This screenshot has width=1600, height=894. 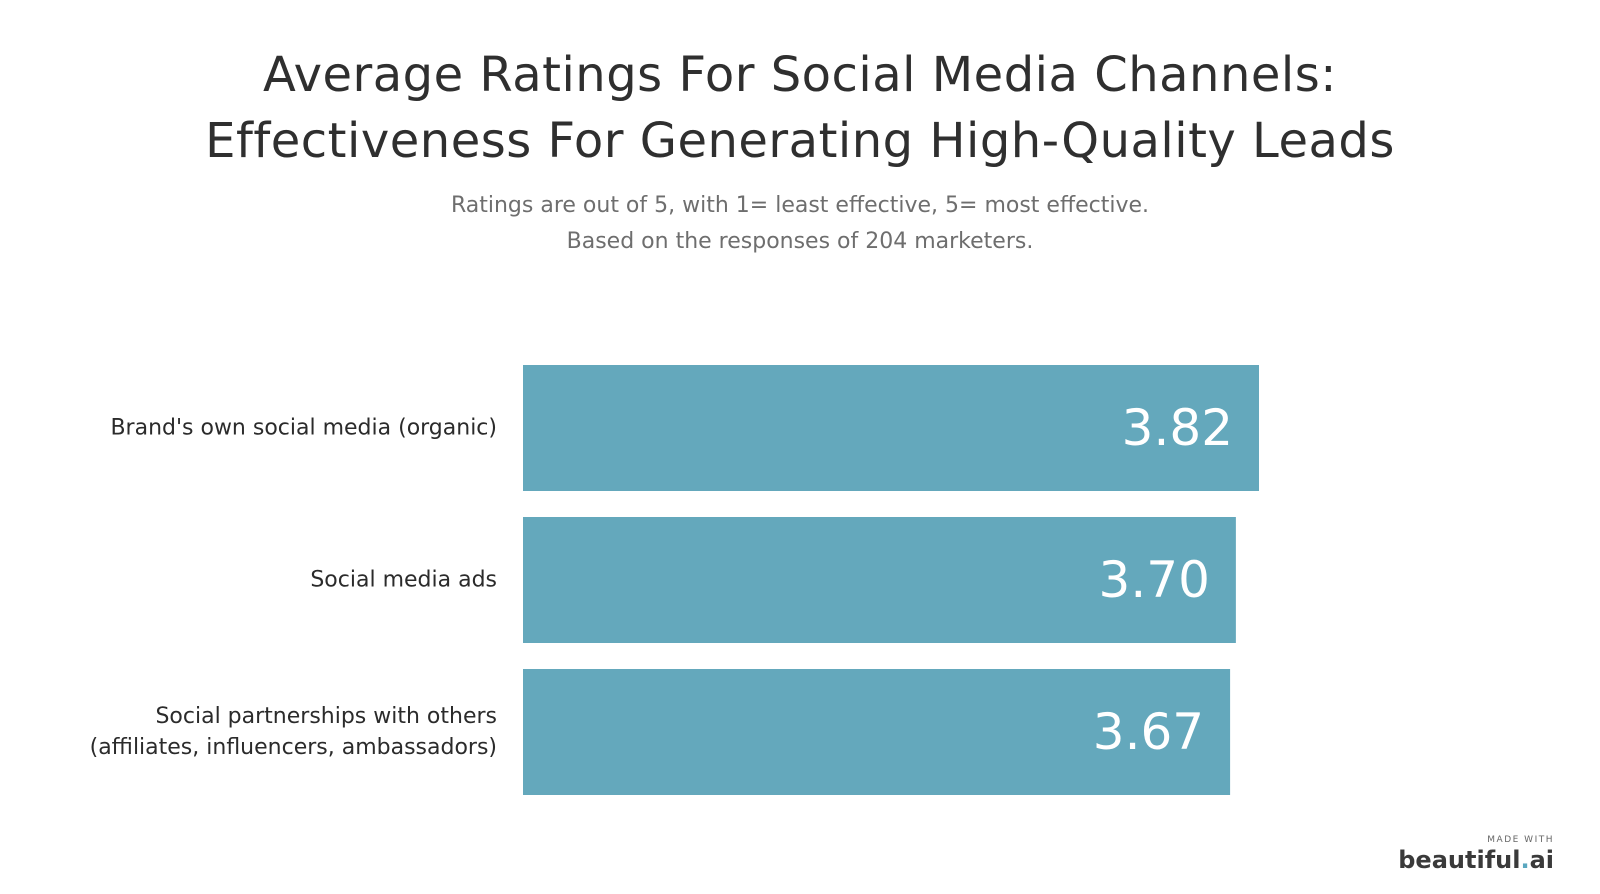 I want to click on category-label-2: Social media ads, so click(x=403, y=580).